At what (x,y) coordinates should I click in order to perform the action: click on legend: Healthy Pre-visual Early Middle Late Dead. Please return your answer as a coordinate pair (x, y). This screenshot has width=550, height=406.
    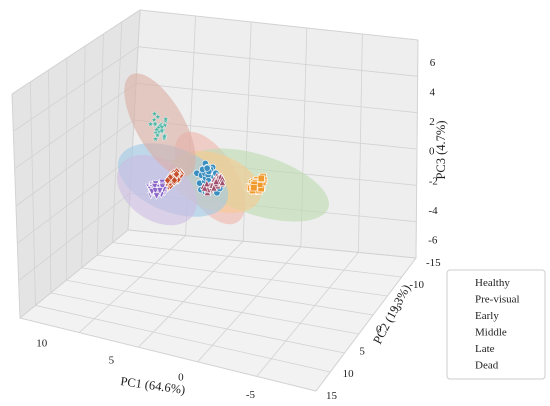
    Looking at the image, I should click on (496, 324).